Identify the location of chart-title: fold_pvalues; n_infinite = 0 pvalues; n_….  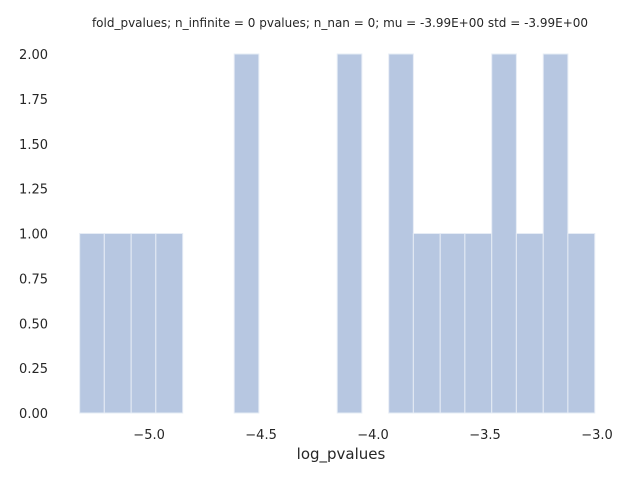
(340, 23).